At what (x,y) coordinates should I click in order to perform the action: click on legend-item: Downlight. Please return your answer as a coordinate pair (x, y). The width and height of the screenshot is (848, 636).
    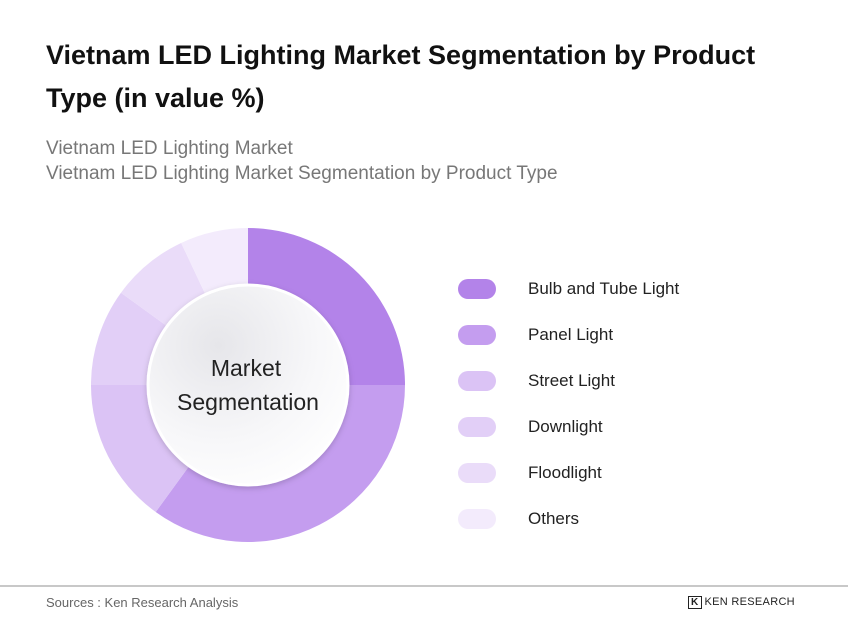
    Looking at the image, I should click on (568, 427).